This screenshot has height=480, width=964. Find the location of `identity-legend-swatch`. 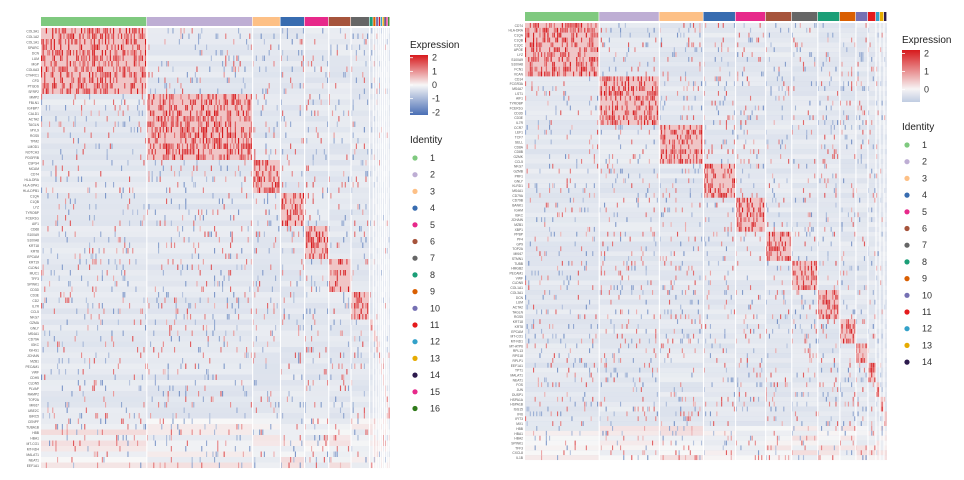

identity-legend-swatch is located at coordinates (415, 208).